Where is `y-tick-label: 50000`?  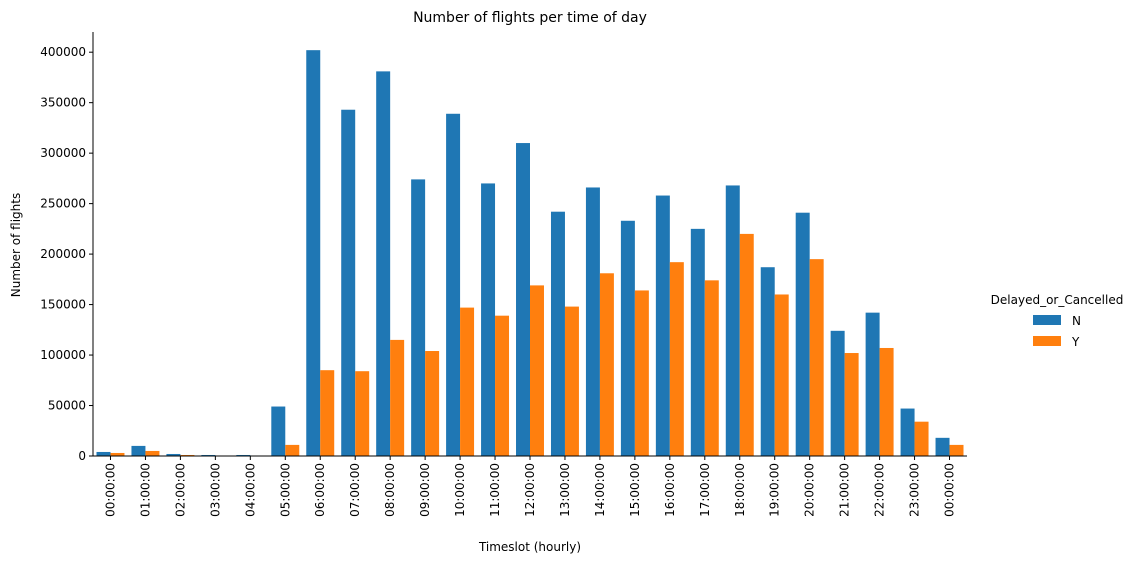 y-tick-label: 50000 is located at coordinates (67, 406).